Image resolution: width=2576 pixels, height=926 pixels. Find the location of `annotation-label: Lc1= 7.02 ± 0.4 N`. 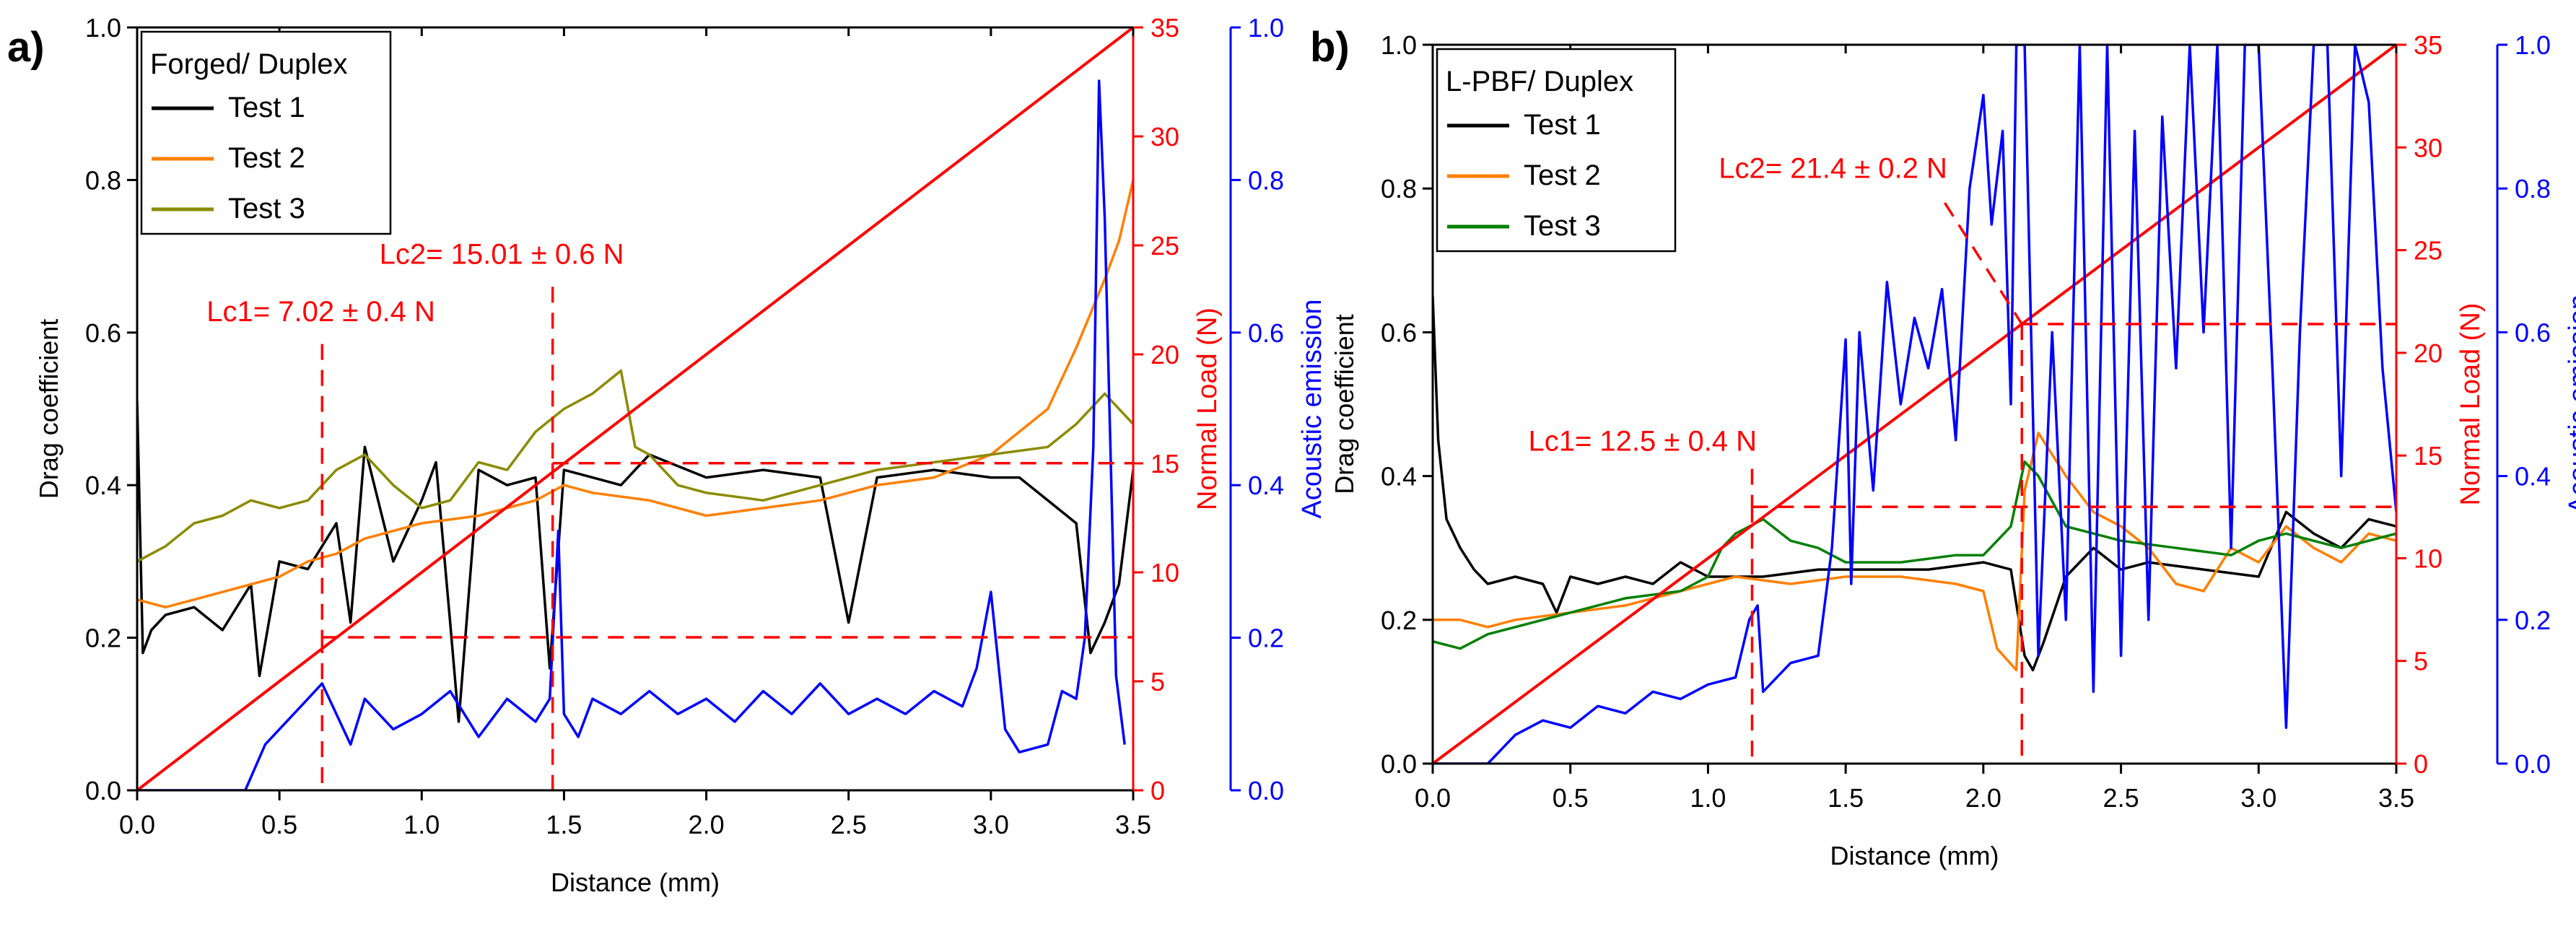

annotation-label: Lc1= 7.02 ± 0.4 N is located at coordinates (320, 312).